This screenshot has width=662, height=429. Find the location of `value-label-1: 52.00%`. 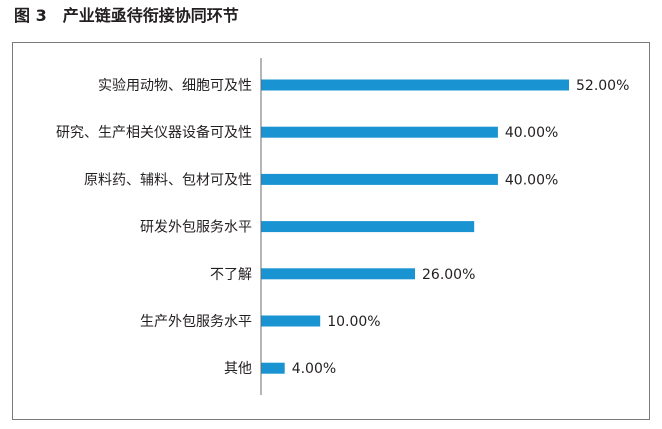

value-label-1: 52.00% is located at coordinates (602, 86).